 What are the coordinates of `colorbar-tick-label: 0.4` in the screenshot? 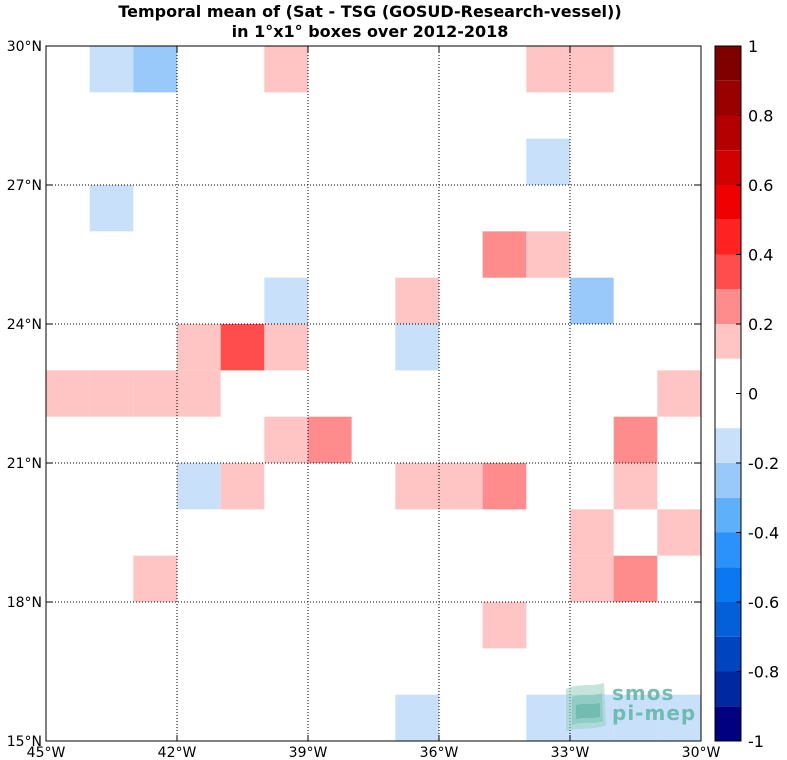 It's located at (760, 255).